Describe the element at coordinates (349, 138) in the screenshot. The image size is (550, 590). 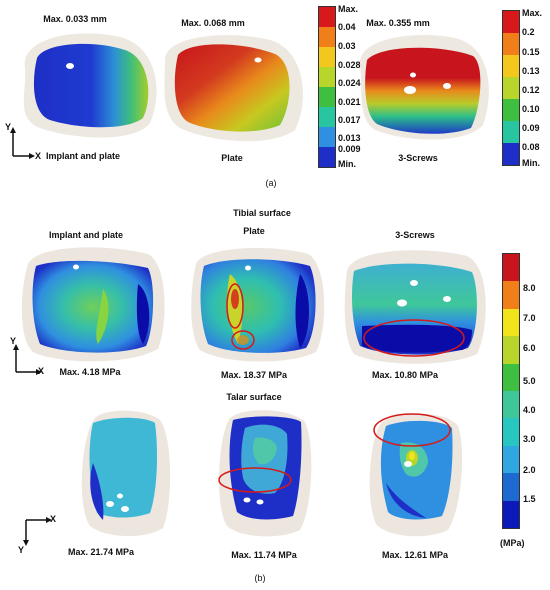
I see `colorbar1-label: 0.013` at that location.